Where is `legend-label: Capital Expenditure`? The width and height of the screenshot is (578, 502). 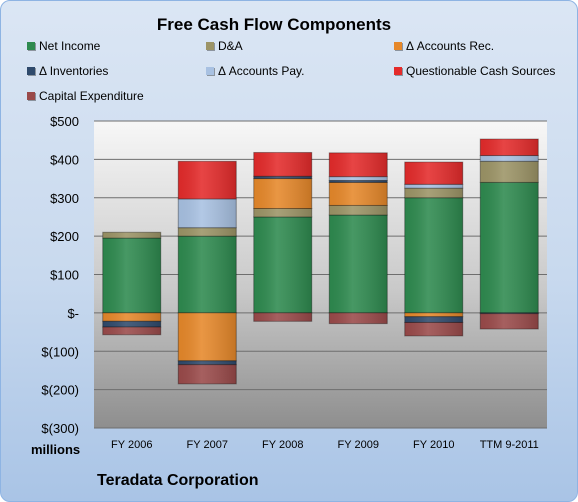 legend-label: Capital Expenditure is located at coordinates (91, 96).